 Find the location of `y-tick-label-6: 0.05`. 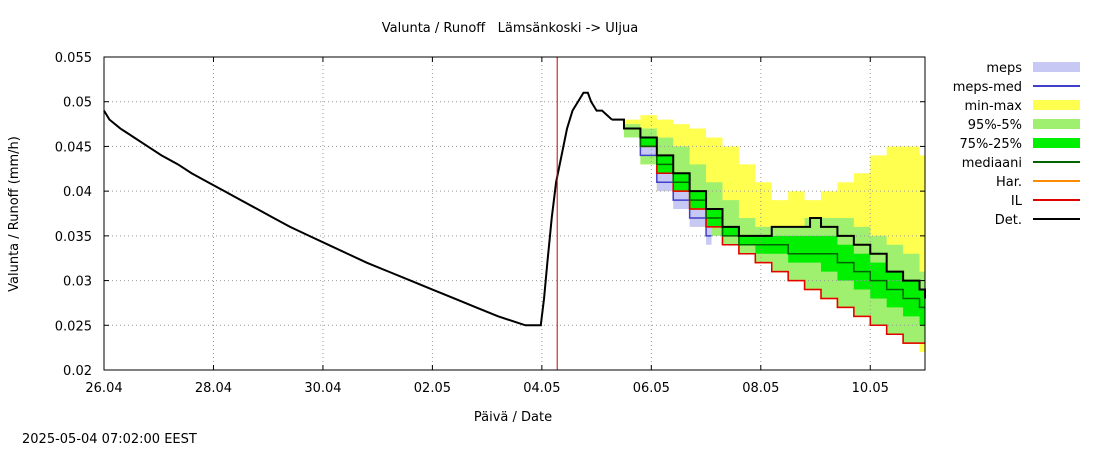

y-tick-label-6: 0.05 is located at coordinates (77, 103).